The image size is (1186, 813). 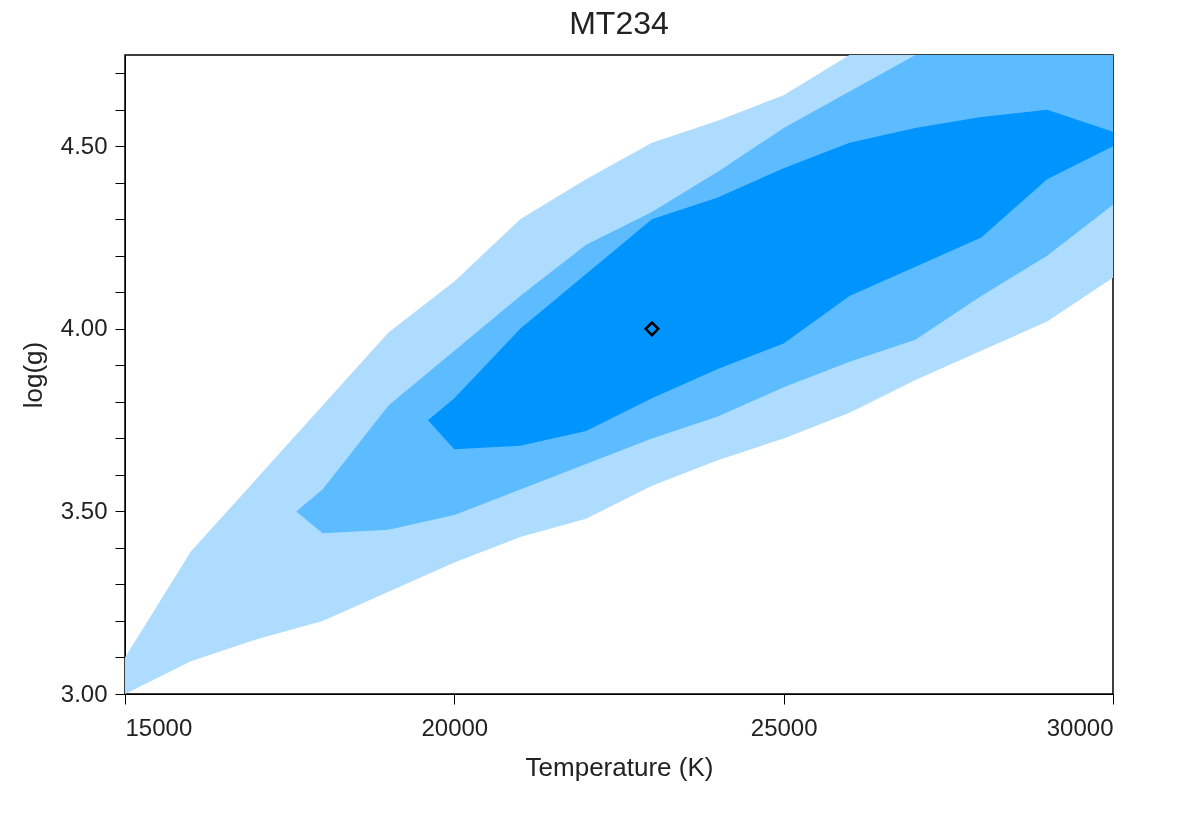 What do you see at coordinates (84, 693) in the screenshot?
I see `y-tick-label: 3.00` at bounding box center [84, 693].